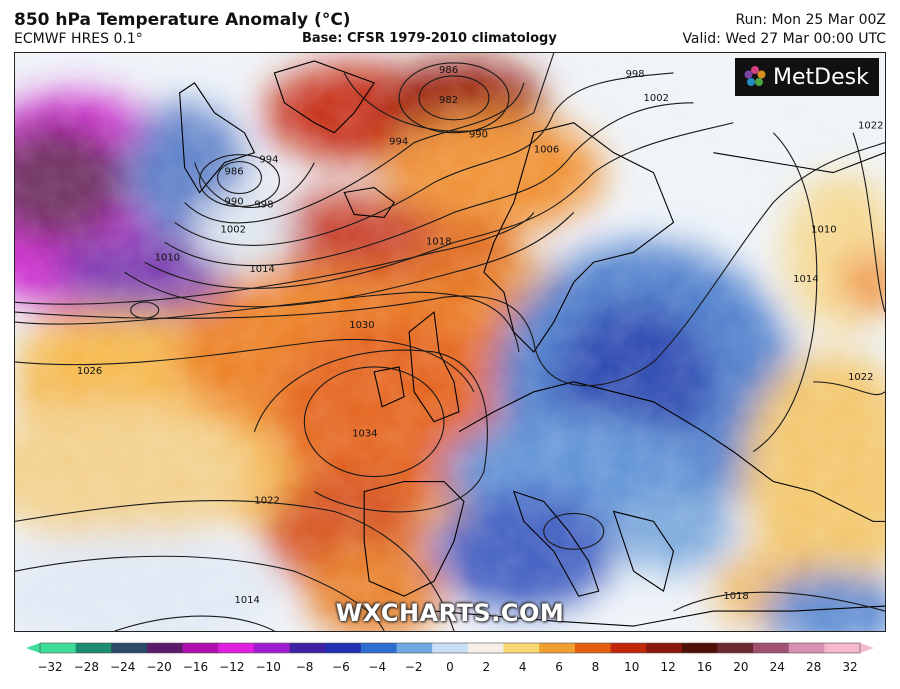 The width and height of the screenshot is (900, 689). Describe the element at coordinates (777, 667) in the screenshot. I see `color-scale-tick-label: 24` at that location.